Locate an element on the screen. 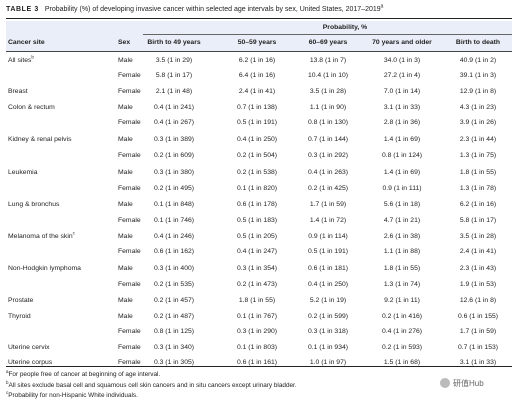 Image resolution: width=517 pixels, height=408 pixels. probability-cell: 0.8 (1 in 130) is located at coordinates (328, 122).